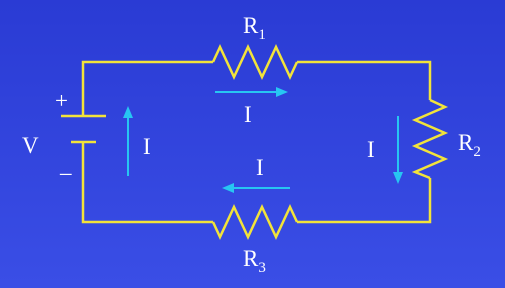  Describe the element at coordinates (255, 222) in the screenshot. I see `resistor-r3` at that location.